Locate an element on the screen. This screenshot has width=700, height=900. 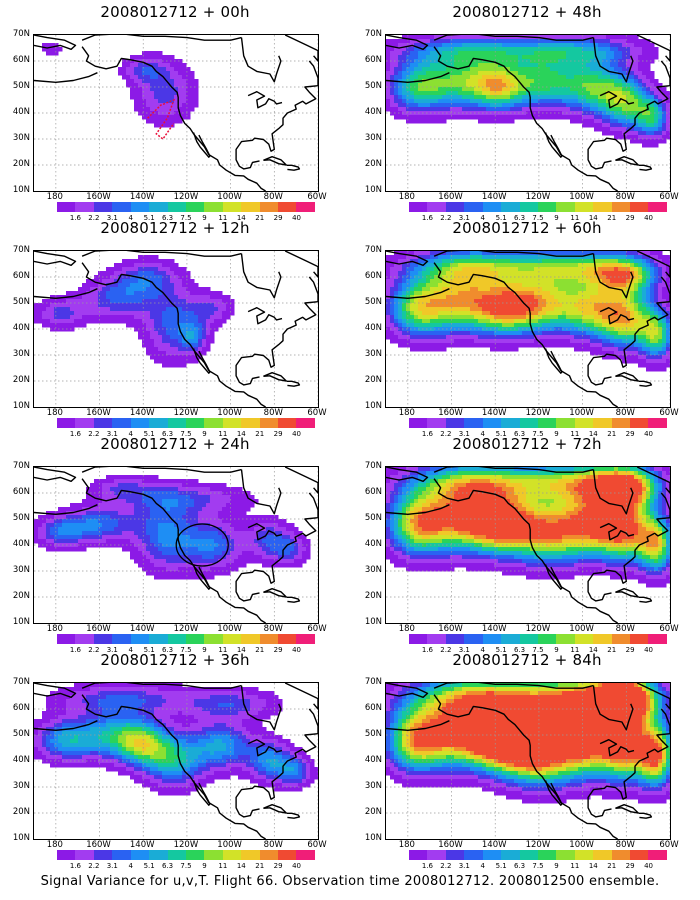
flight-track is located at coordinates (161, 119).